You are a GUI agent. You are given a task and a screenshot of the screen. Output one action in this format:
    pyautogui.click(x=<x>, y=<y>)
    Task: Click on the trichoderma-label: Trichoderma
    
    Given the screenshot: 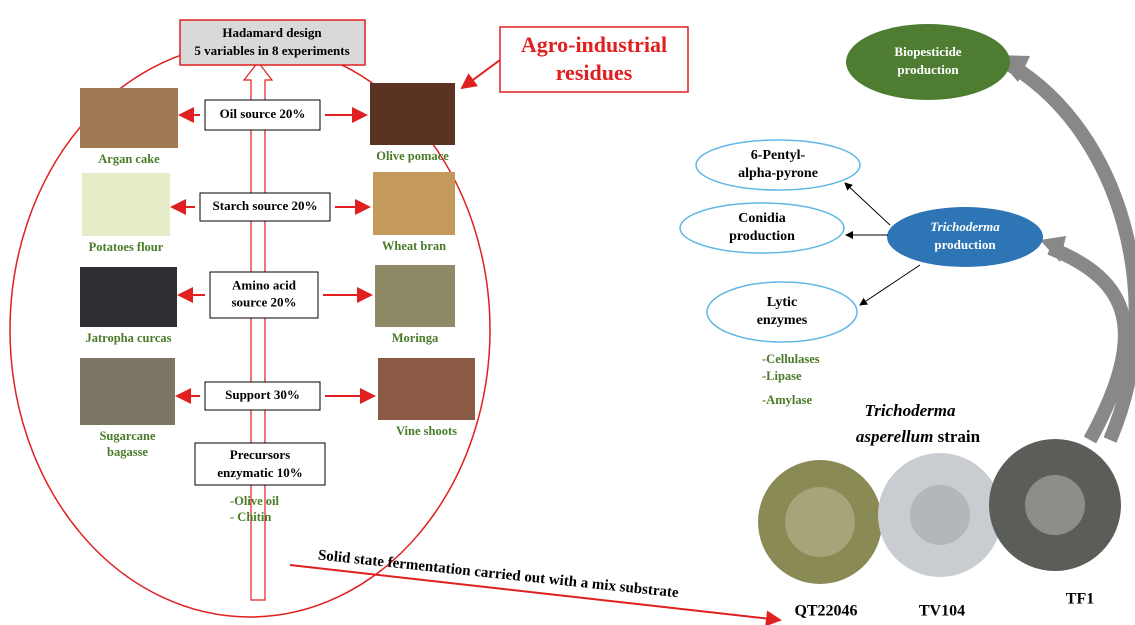 What is the action you would take?
    pyautogui.click(x=965, y=226)
    